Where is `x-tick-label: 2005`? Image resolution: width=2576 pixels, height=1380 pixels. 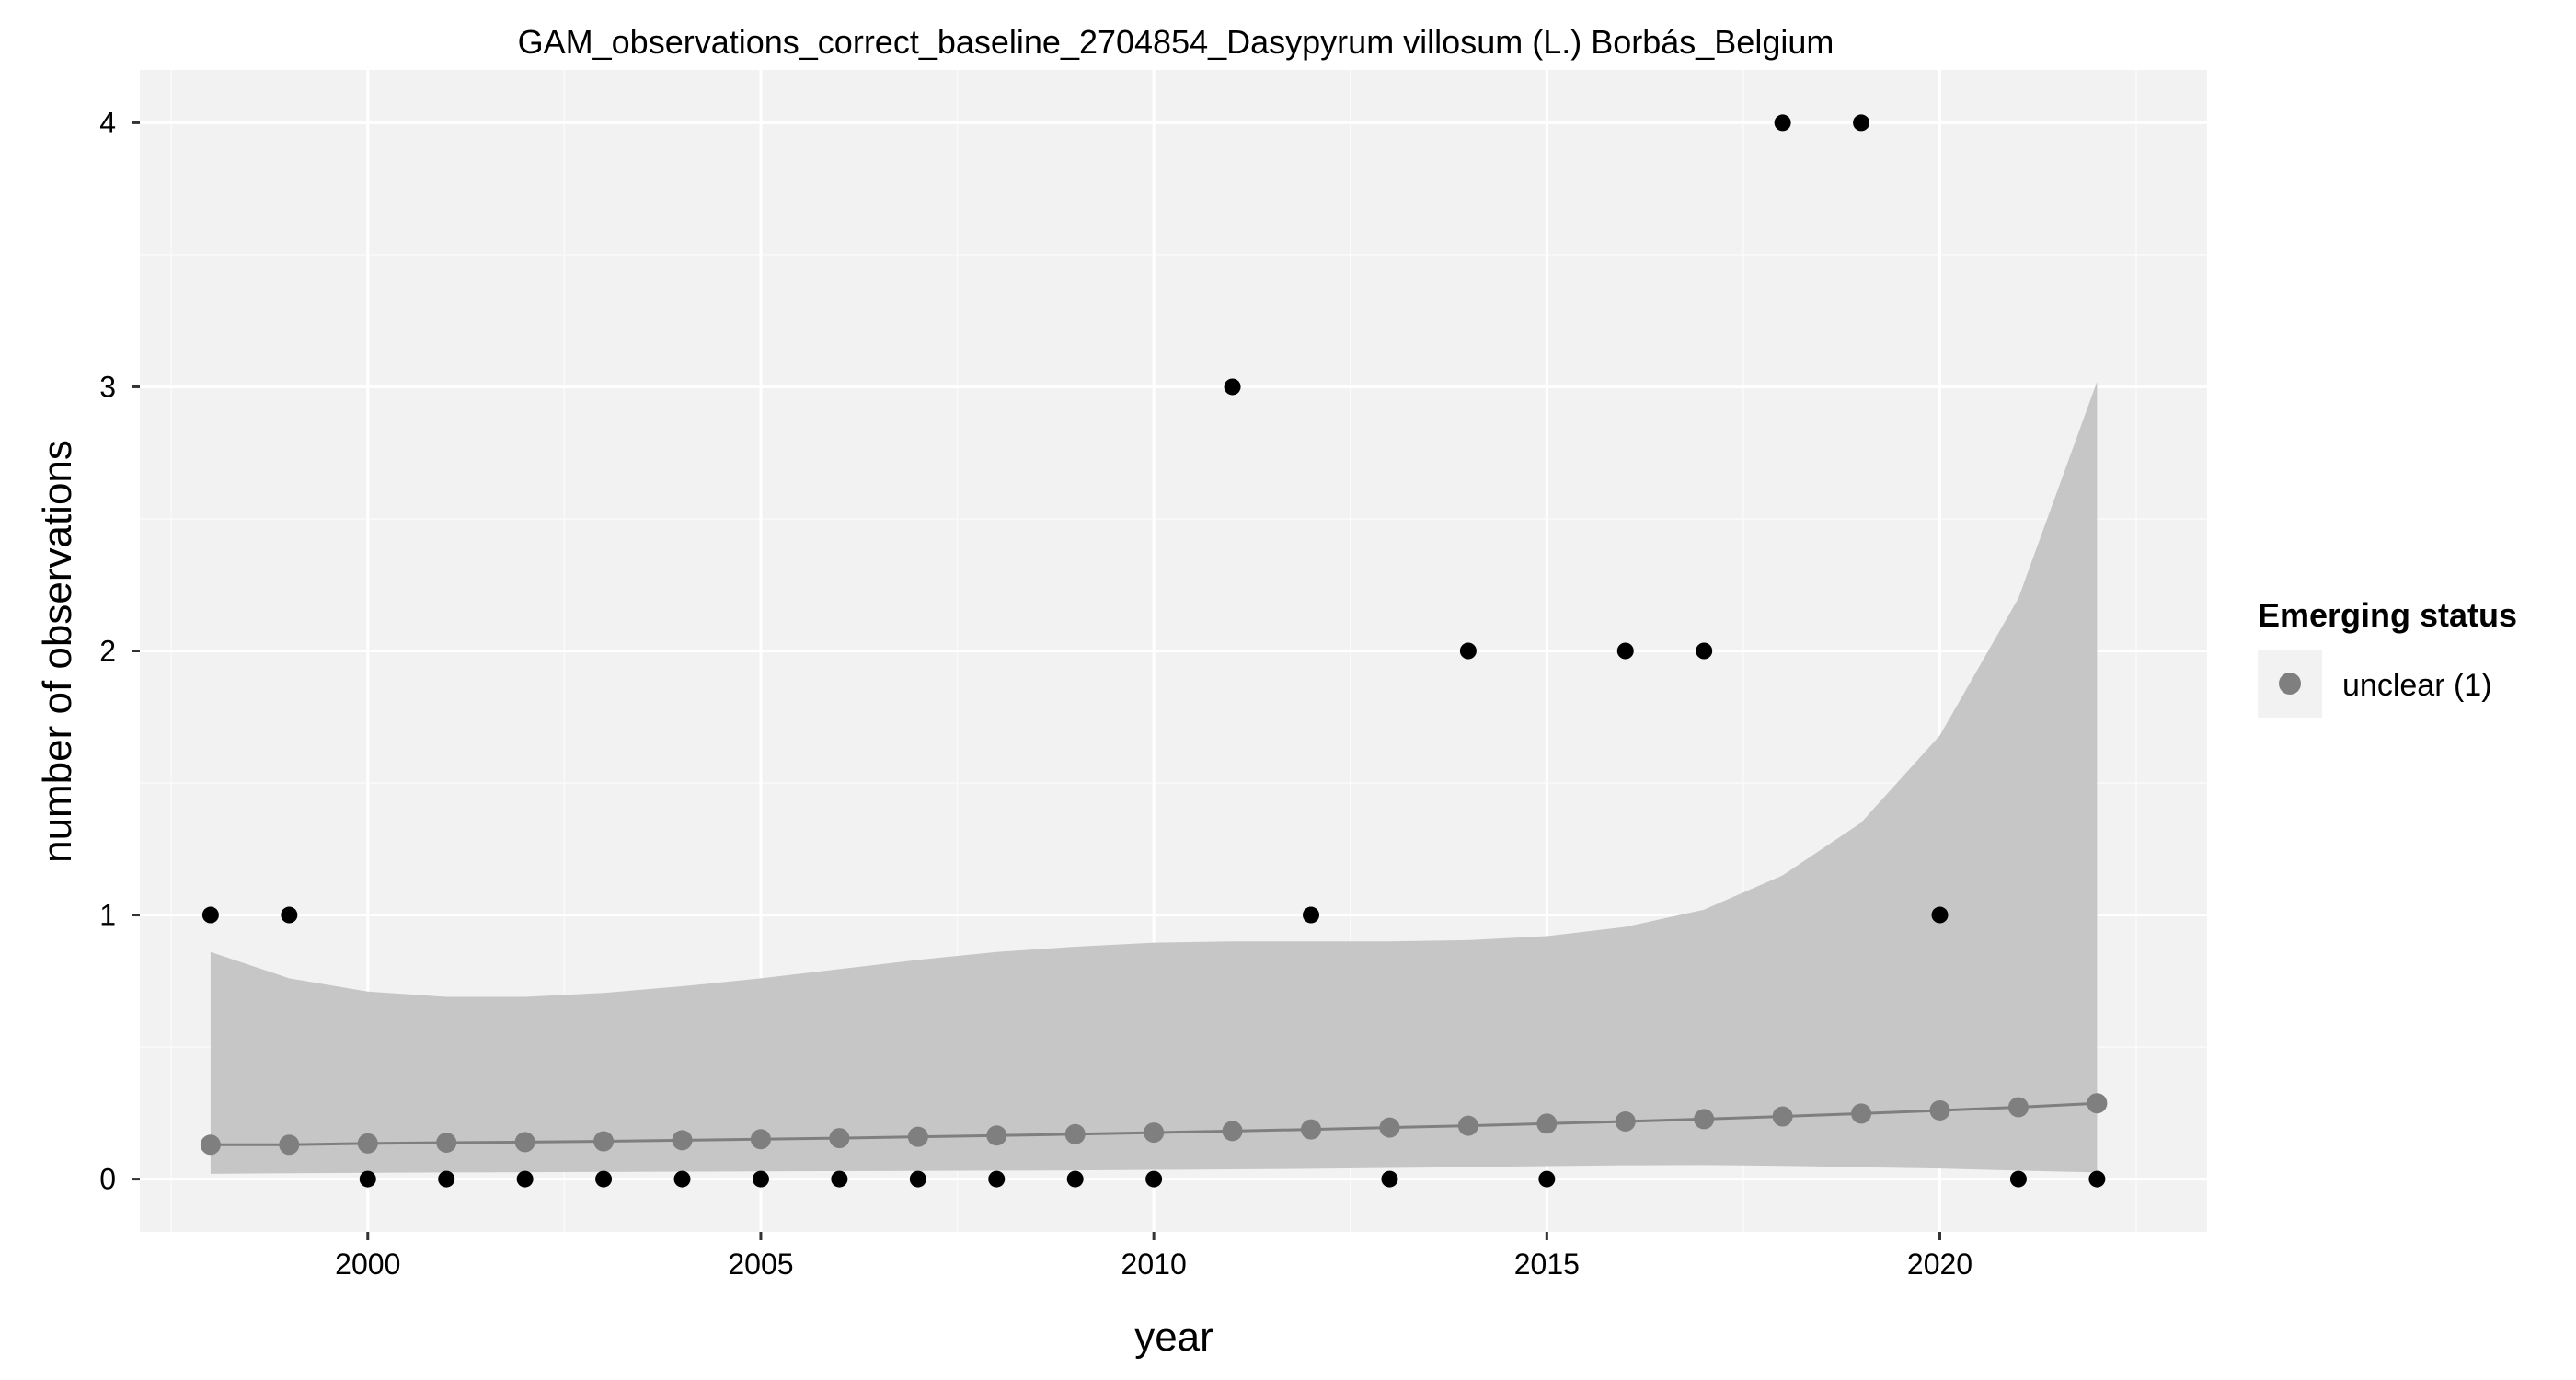
x-tick-label: 2005 is located at coordinates (760, 1264).